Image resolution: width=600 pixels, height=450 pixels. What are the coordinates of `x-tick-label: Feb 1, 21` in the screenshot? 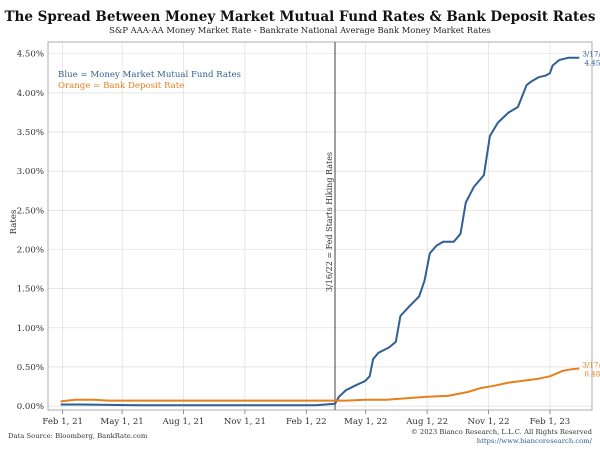 It's located at (62, 422).